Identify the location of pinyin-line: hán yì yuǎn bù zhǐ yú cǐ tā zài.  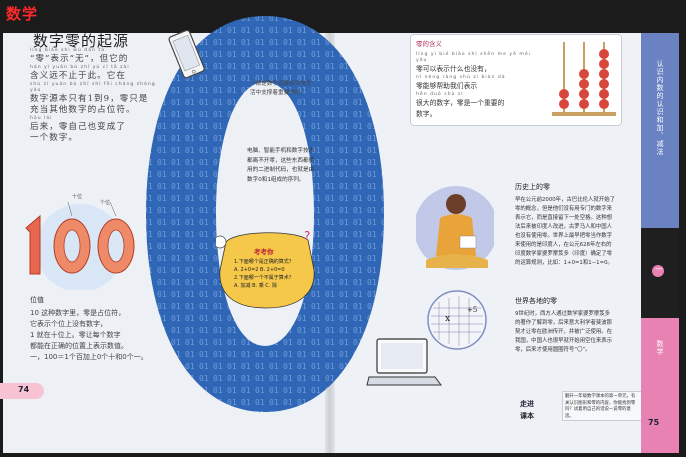
(80, 67).